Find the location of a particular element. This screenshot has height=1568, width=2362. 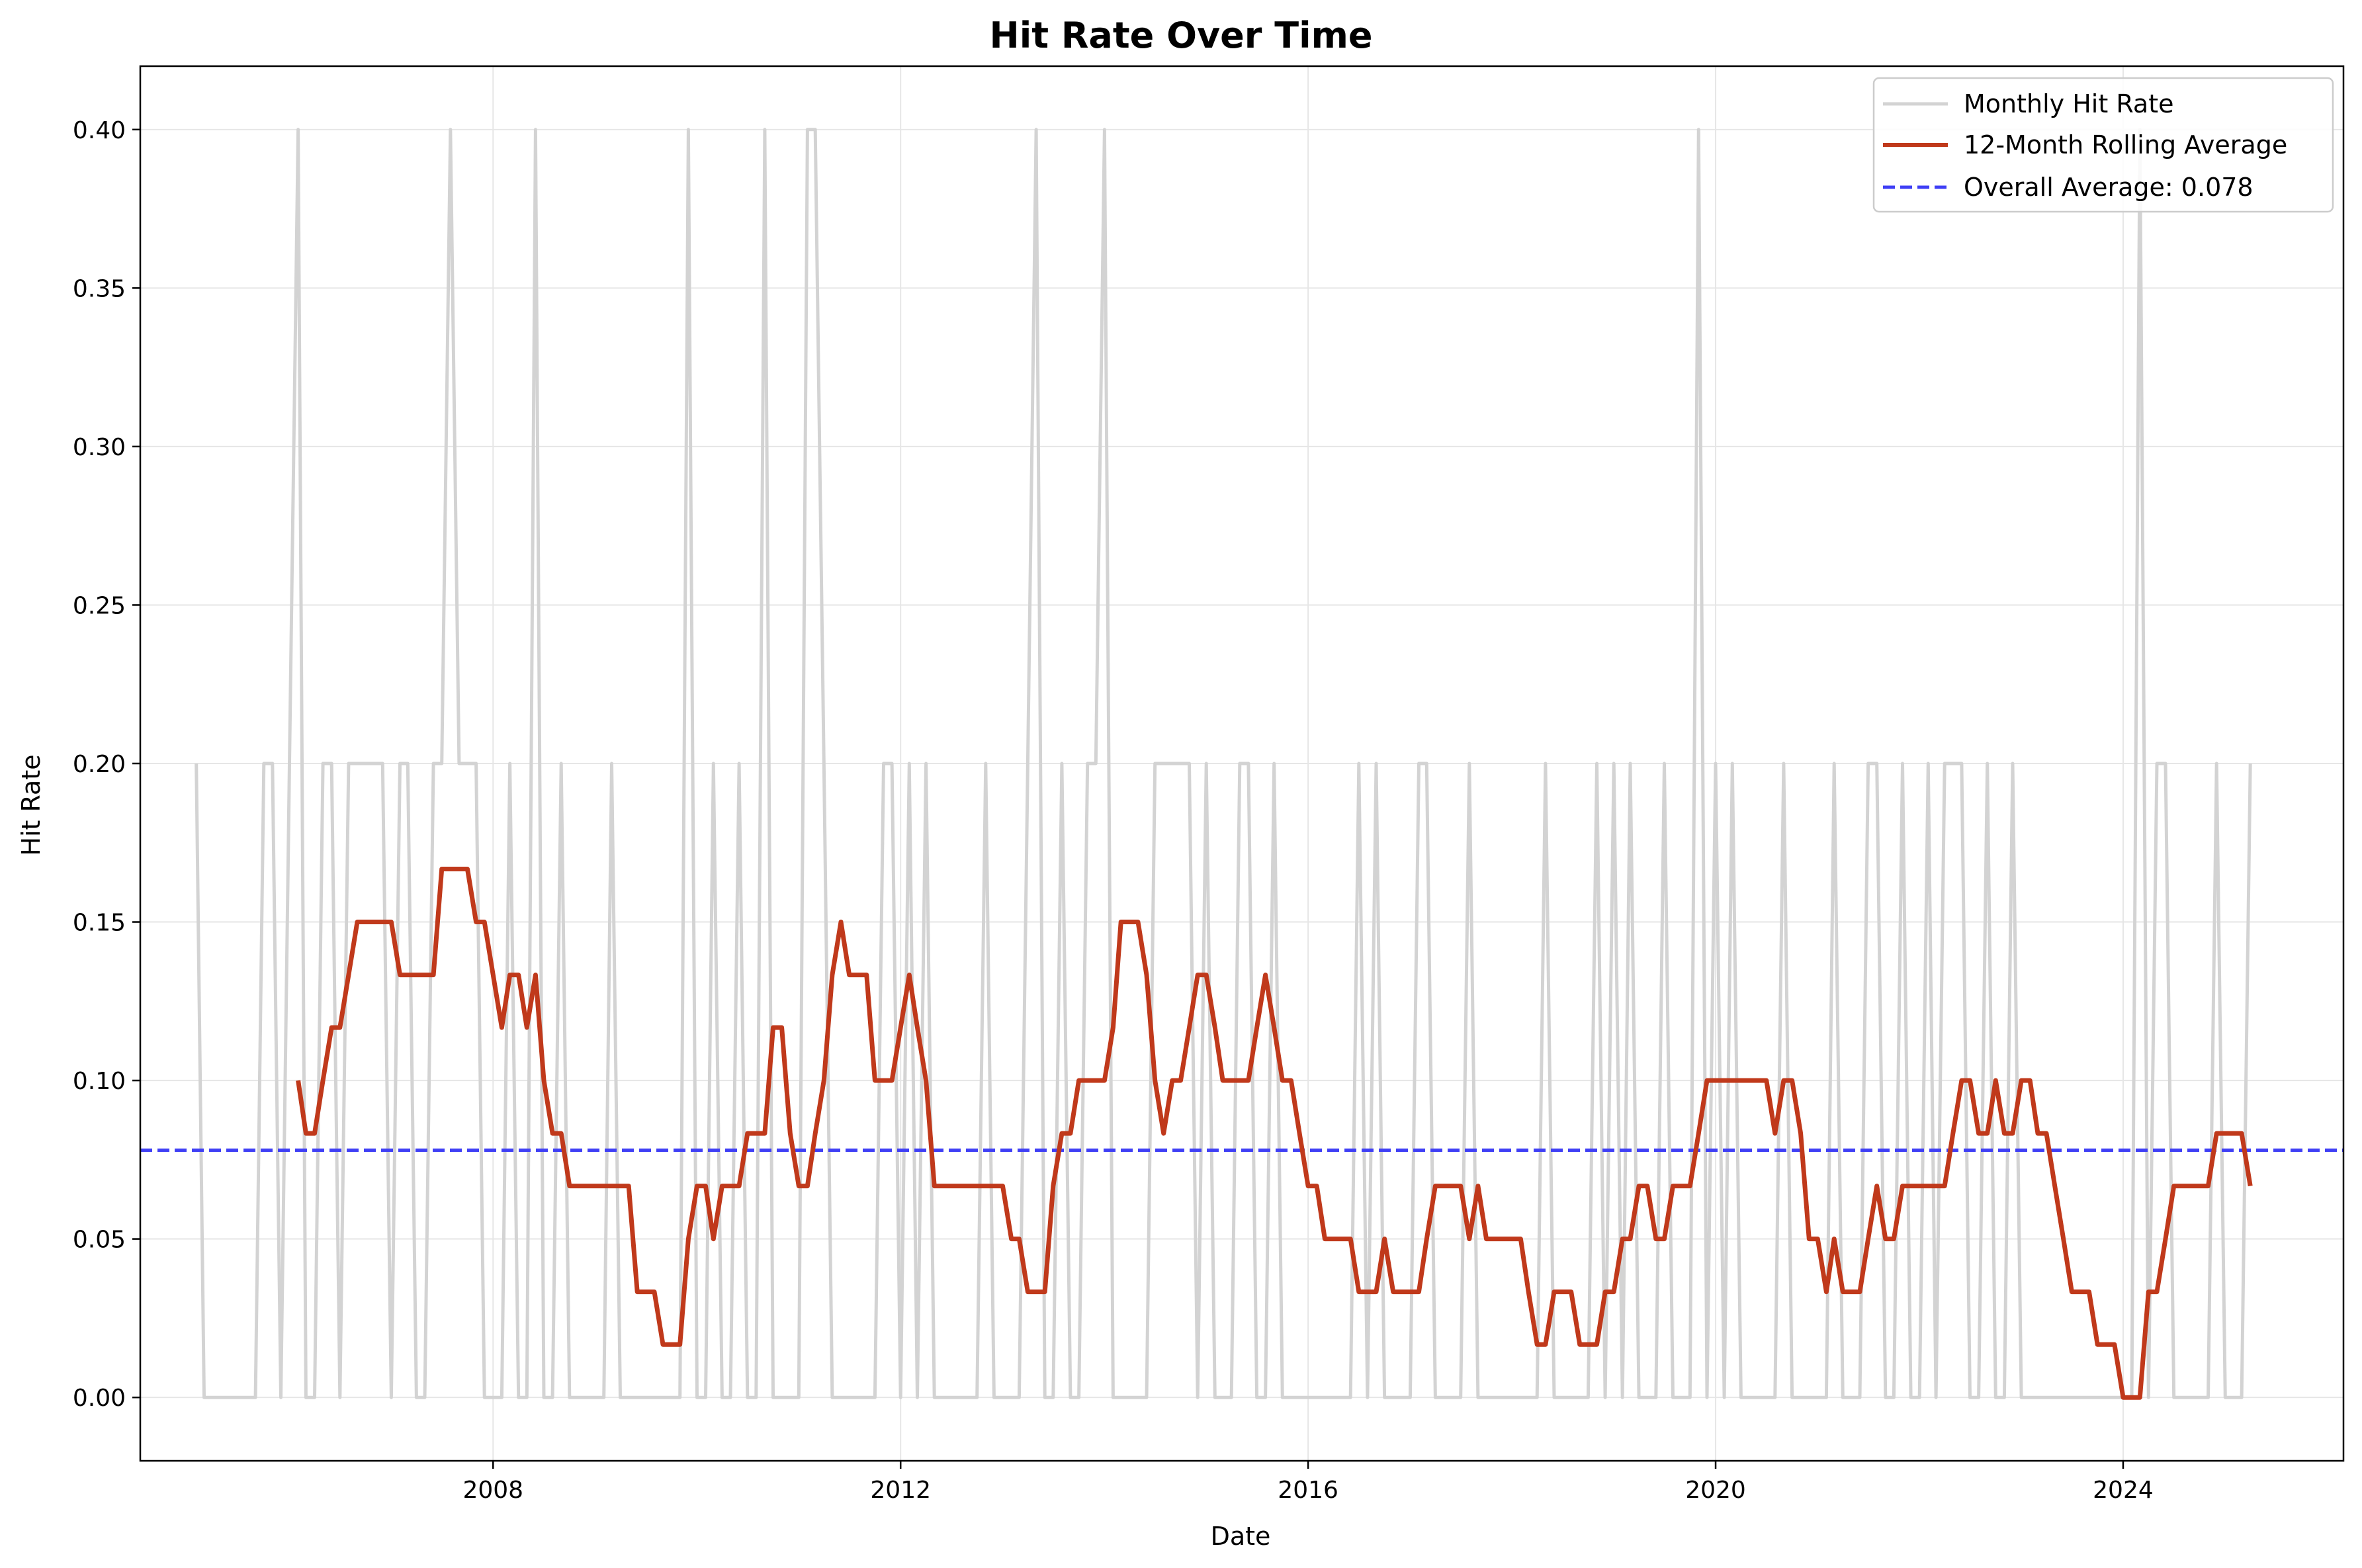

y-tick-label: 0.05 is located at coordinates (99, 1240).